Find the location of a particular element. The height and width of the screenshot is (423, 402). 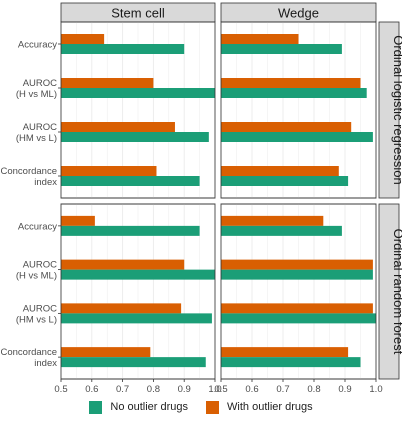

legend-item-no-outlier: No outlier drugs is located at coordinates (139, 407).